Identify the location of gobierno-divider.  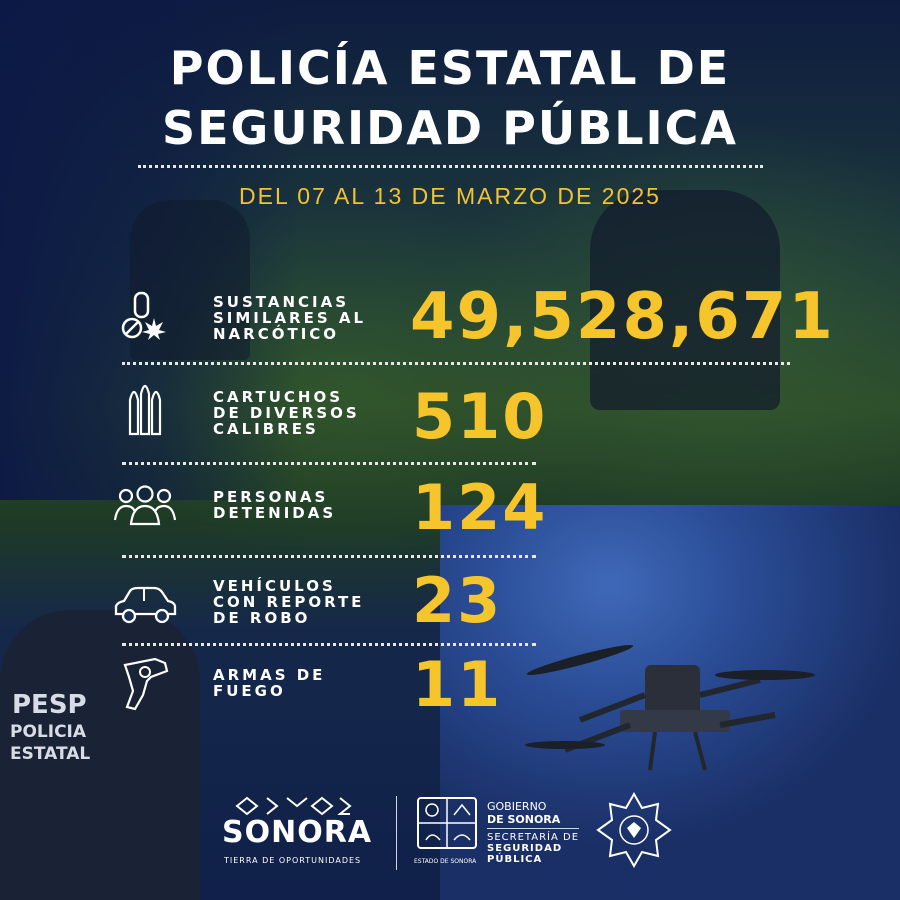
(533, 828).